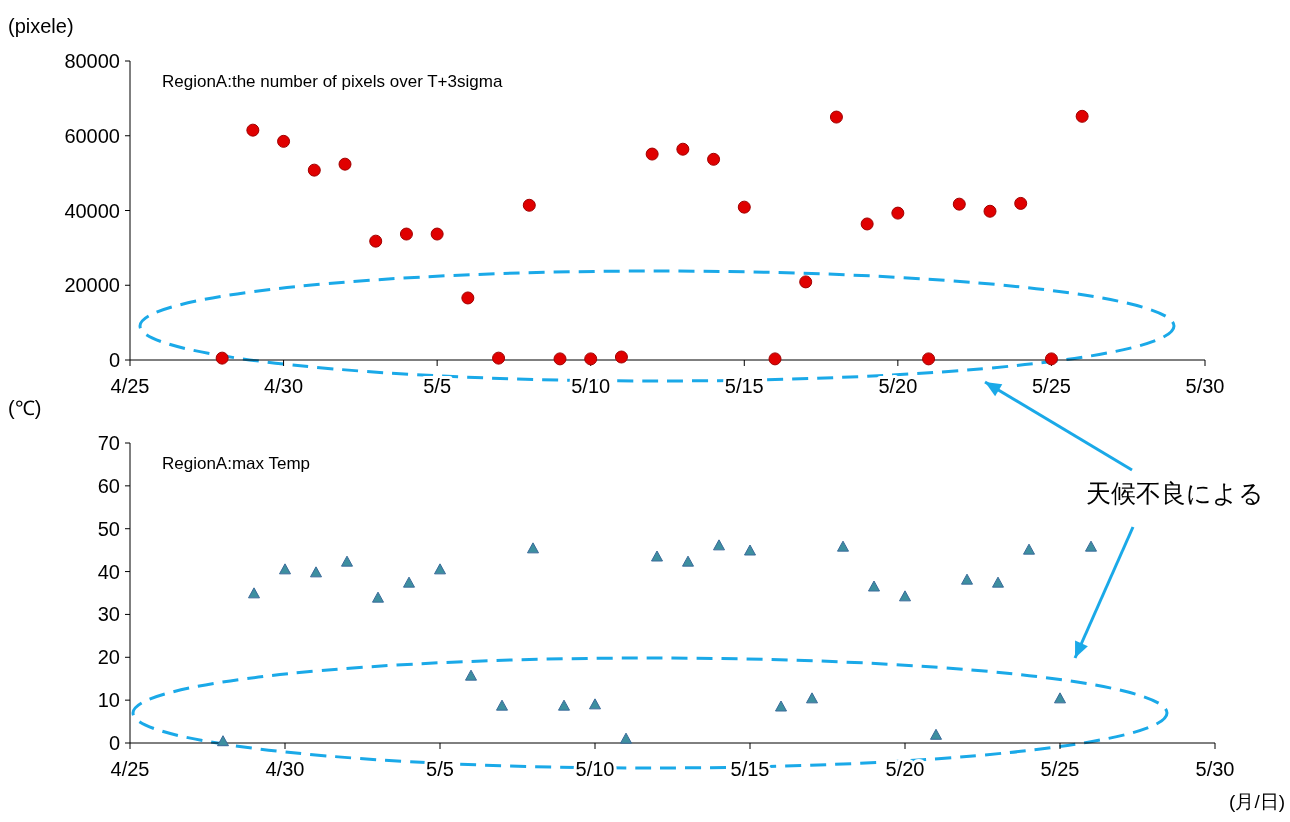 The width and height of the screenshot is (1290, 822). What do you see at coordinates (25, 408) in the screenshot?
I see `y-axis-title: (℃)` at bounding box center [25, 408].